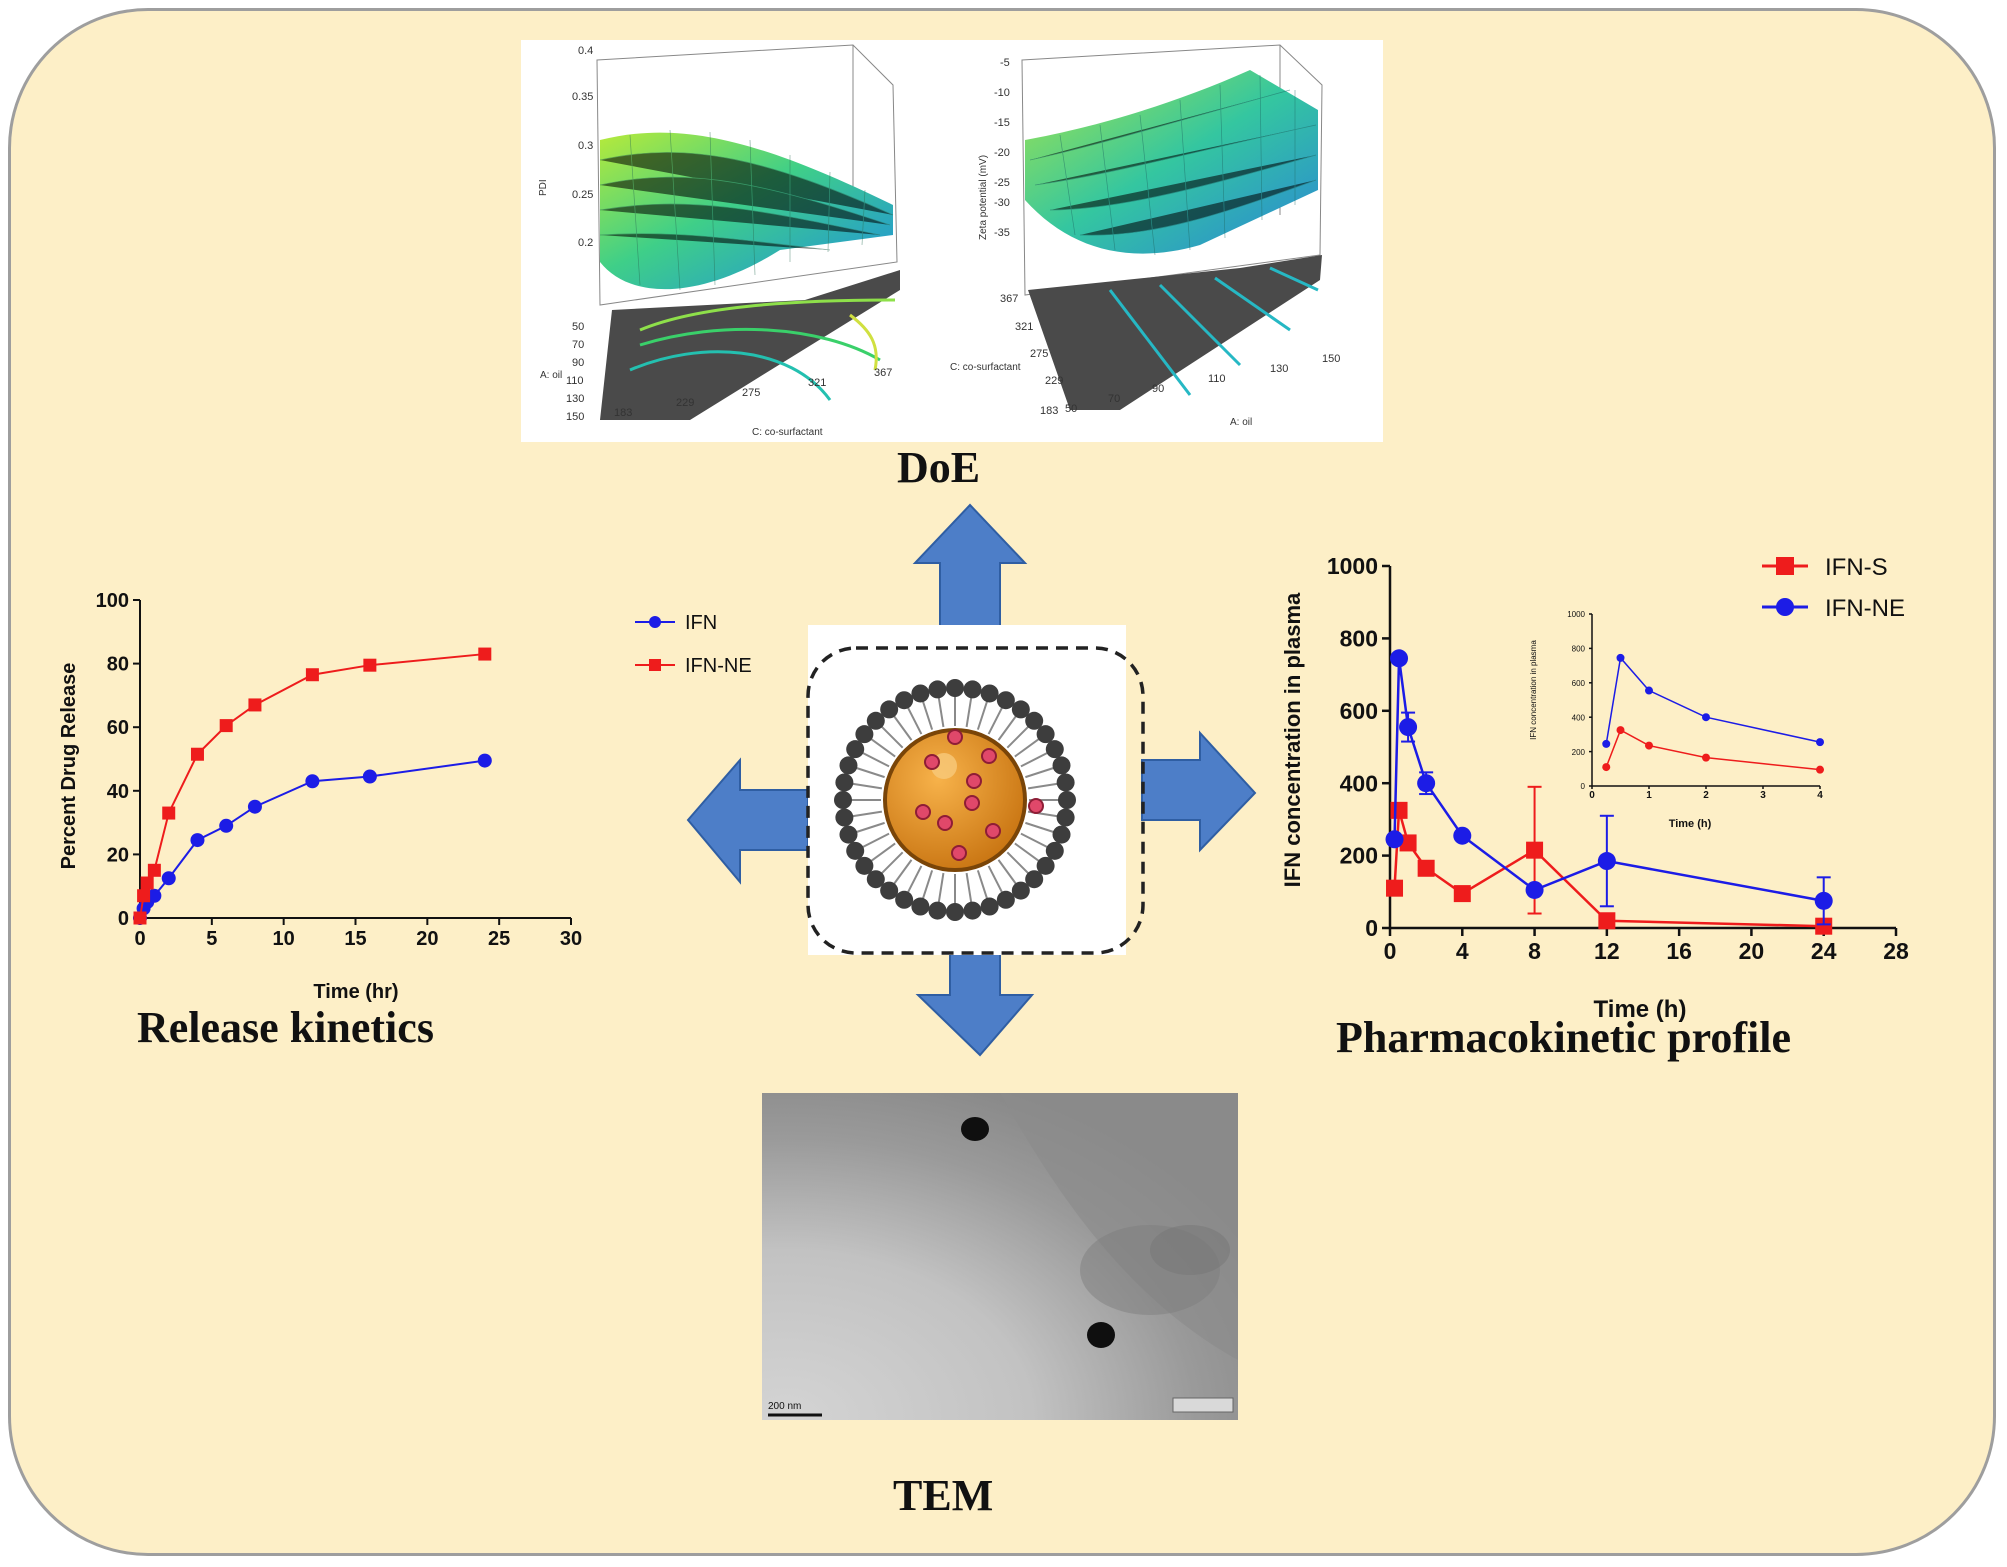  I want to click on inset-axes, so click(1705, 701).